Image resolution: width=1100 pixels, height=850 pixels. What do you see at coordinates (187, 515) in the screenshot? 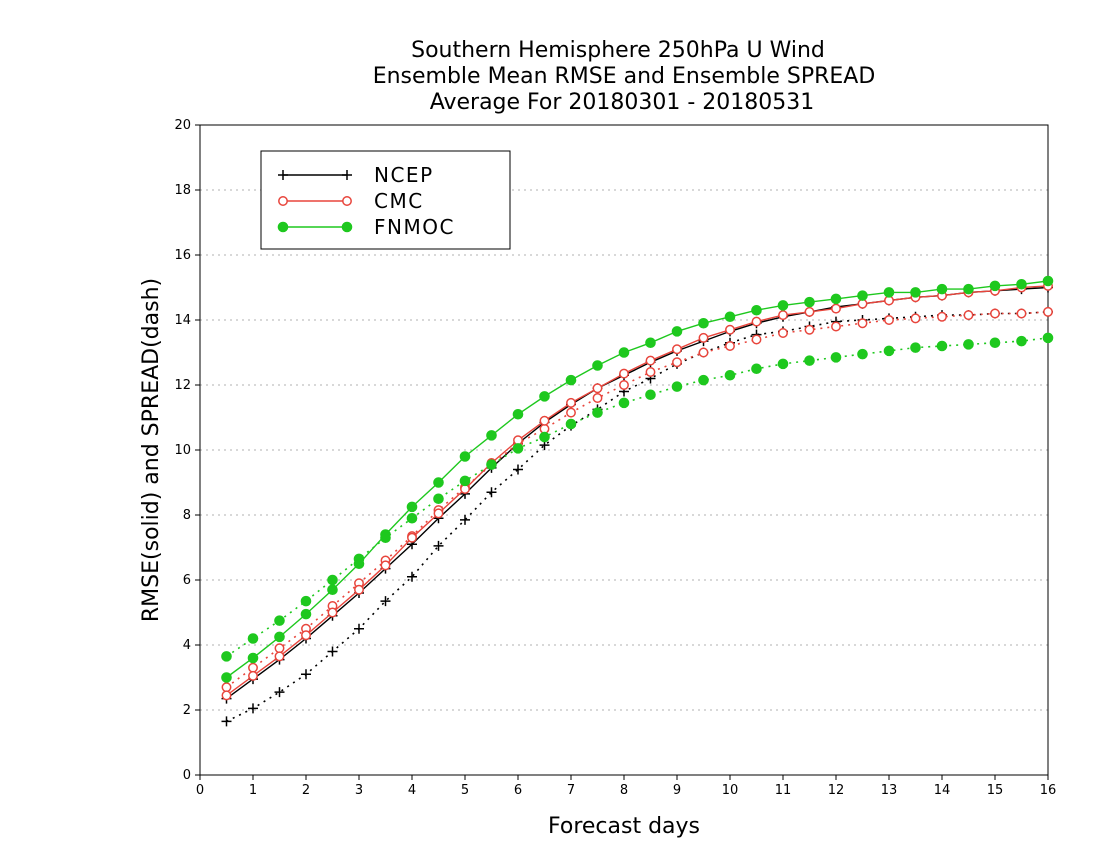
I see `y-tick-label: 8` at bounding box center [187, 515].